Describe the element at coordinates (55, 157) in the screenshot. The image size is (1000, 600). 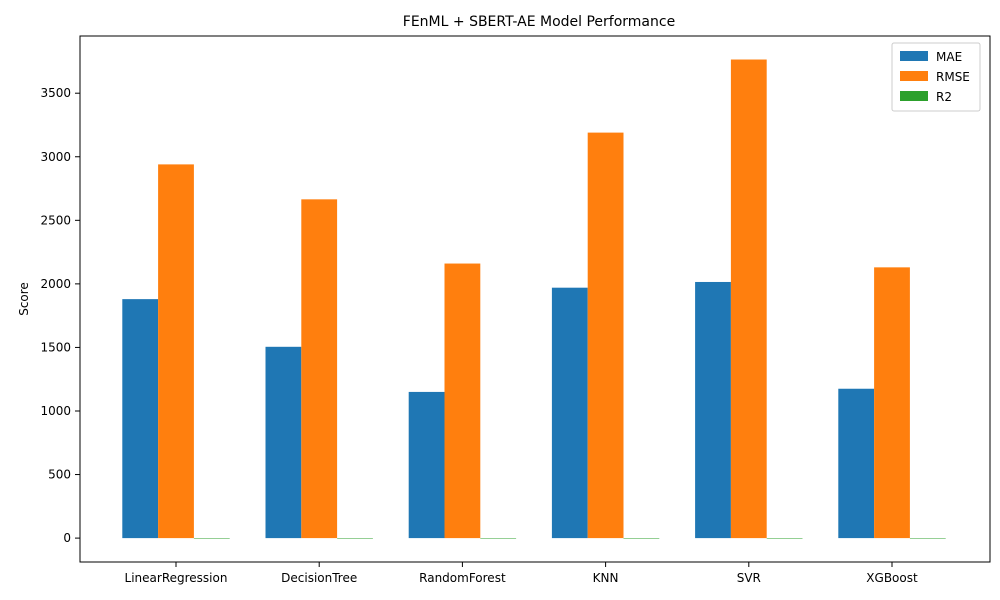
I see `y-tick-label: 3000` at that location.